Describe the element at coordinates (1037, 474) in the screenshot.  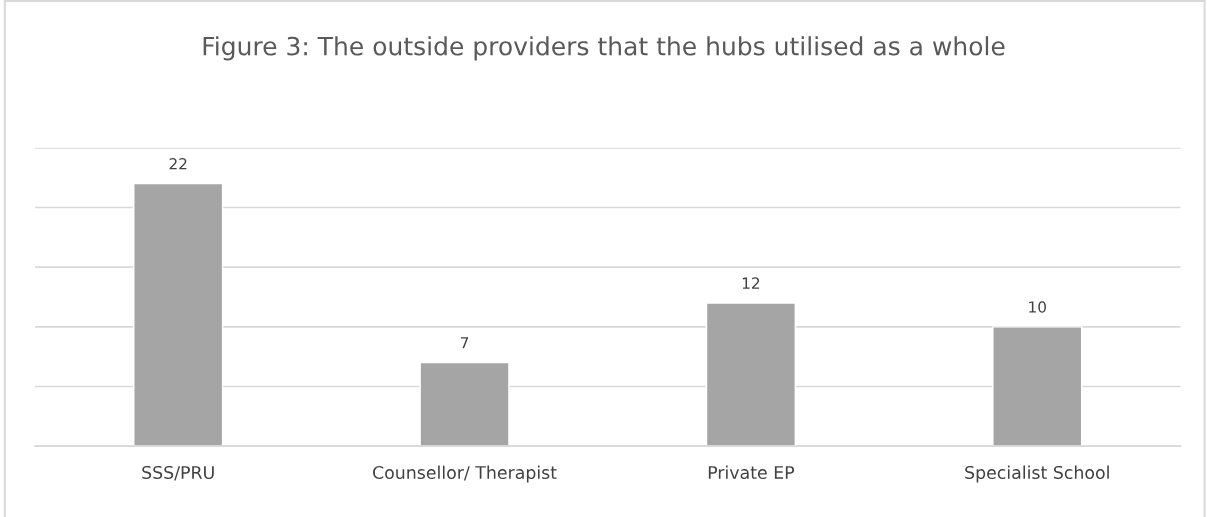
I see `x-tick-label: Specialist School` at that location.